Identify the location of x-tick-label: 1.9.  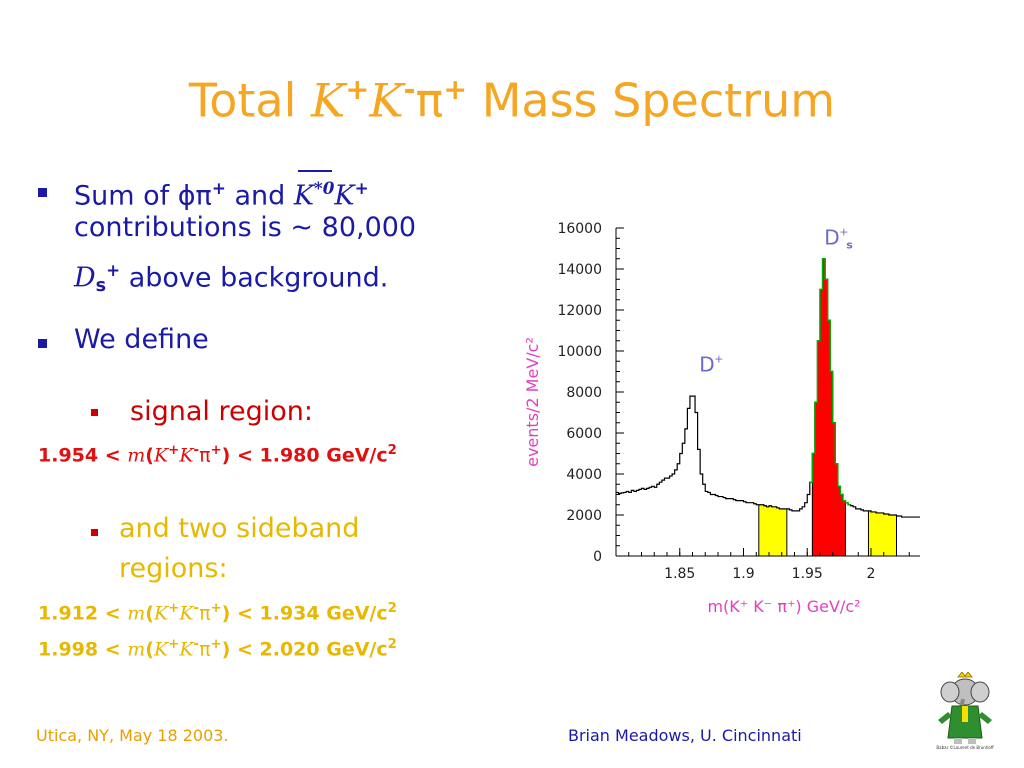
(743, 574).